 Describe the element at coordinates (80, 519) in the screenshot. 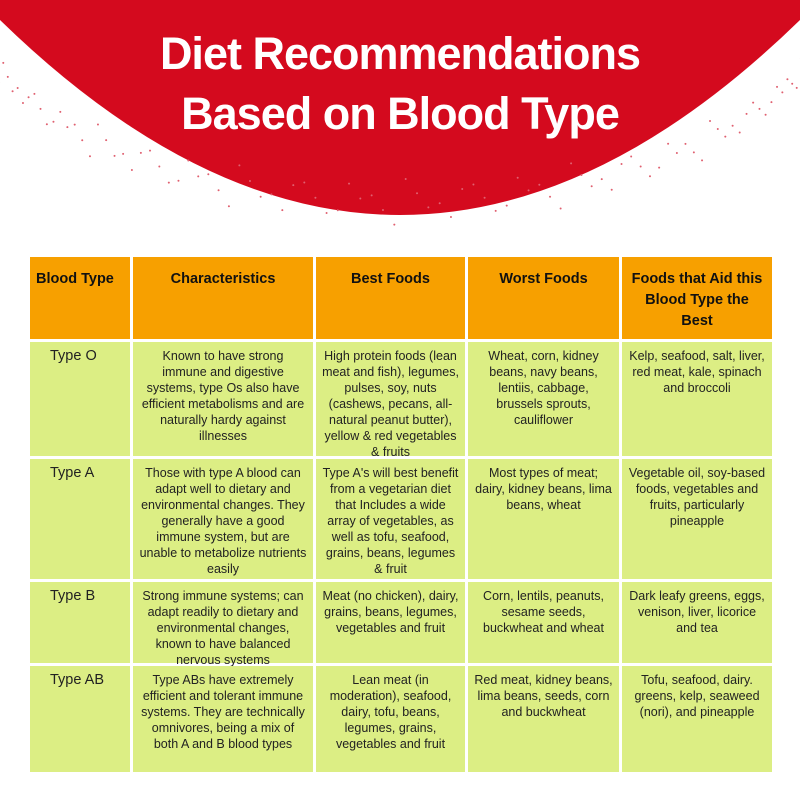

I see `table-cell: Type A` at that location.